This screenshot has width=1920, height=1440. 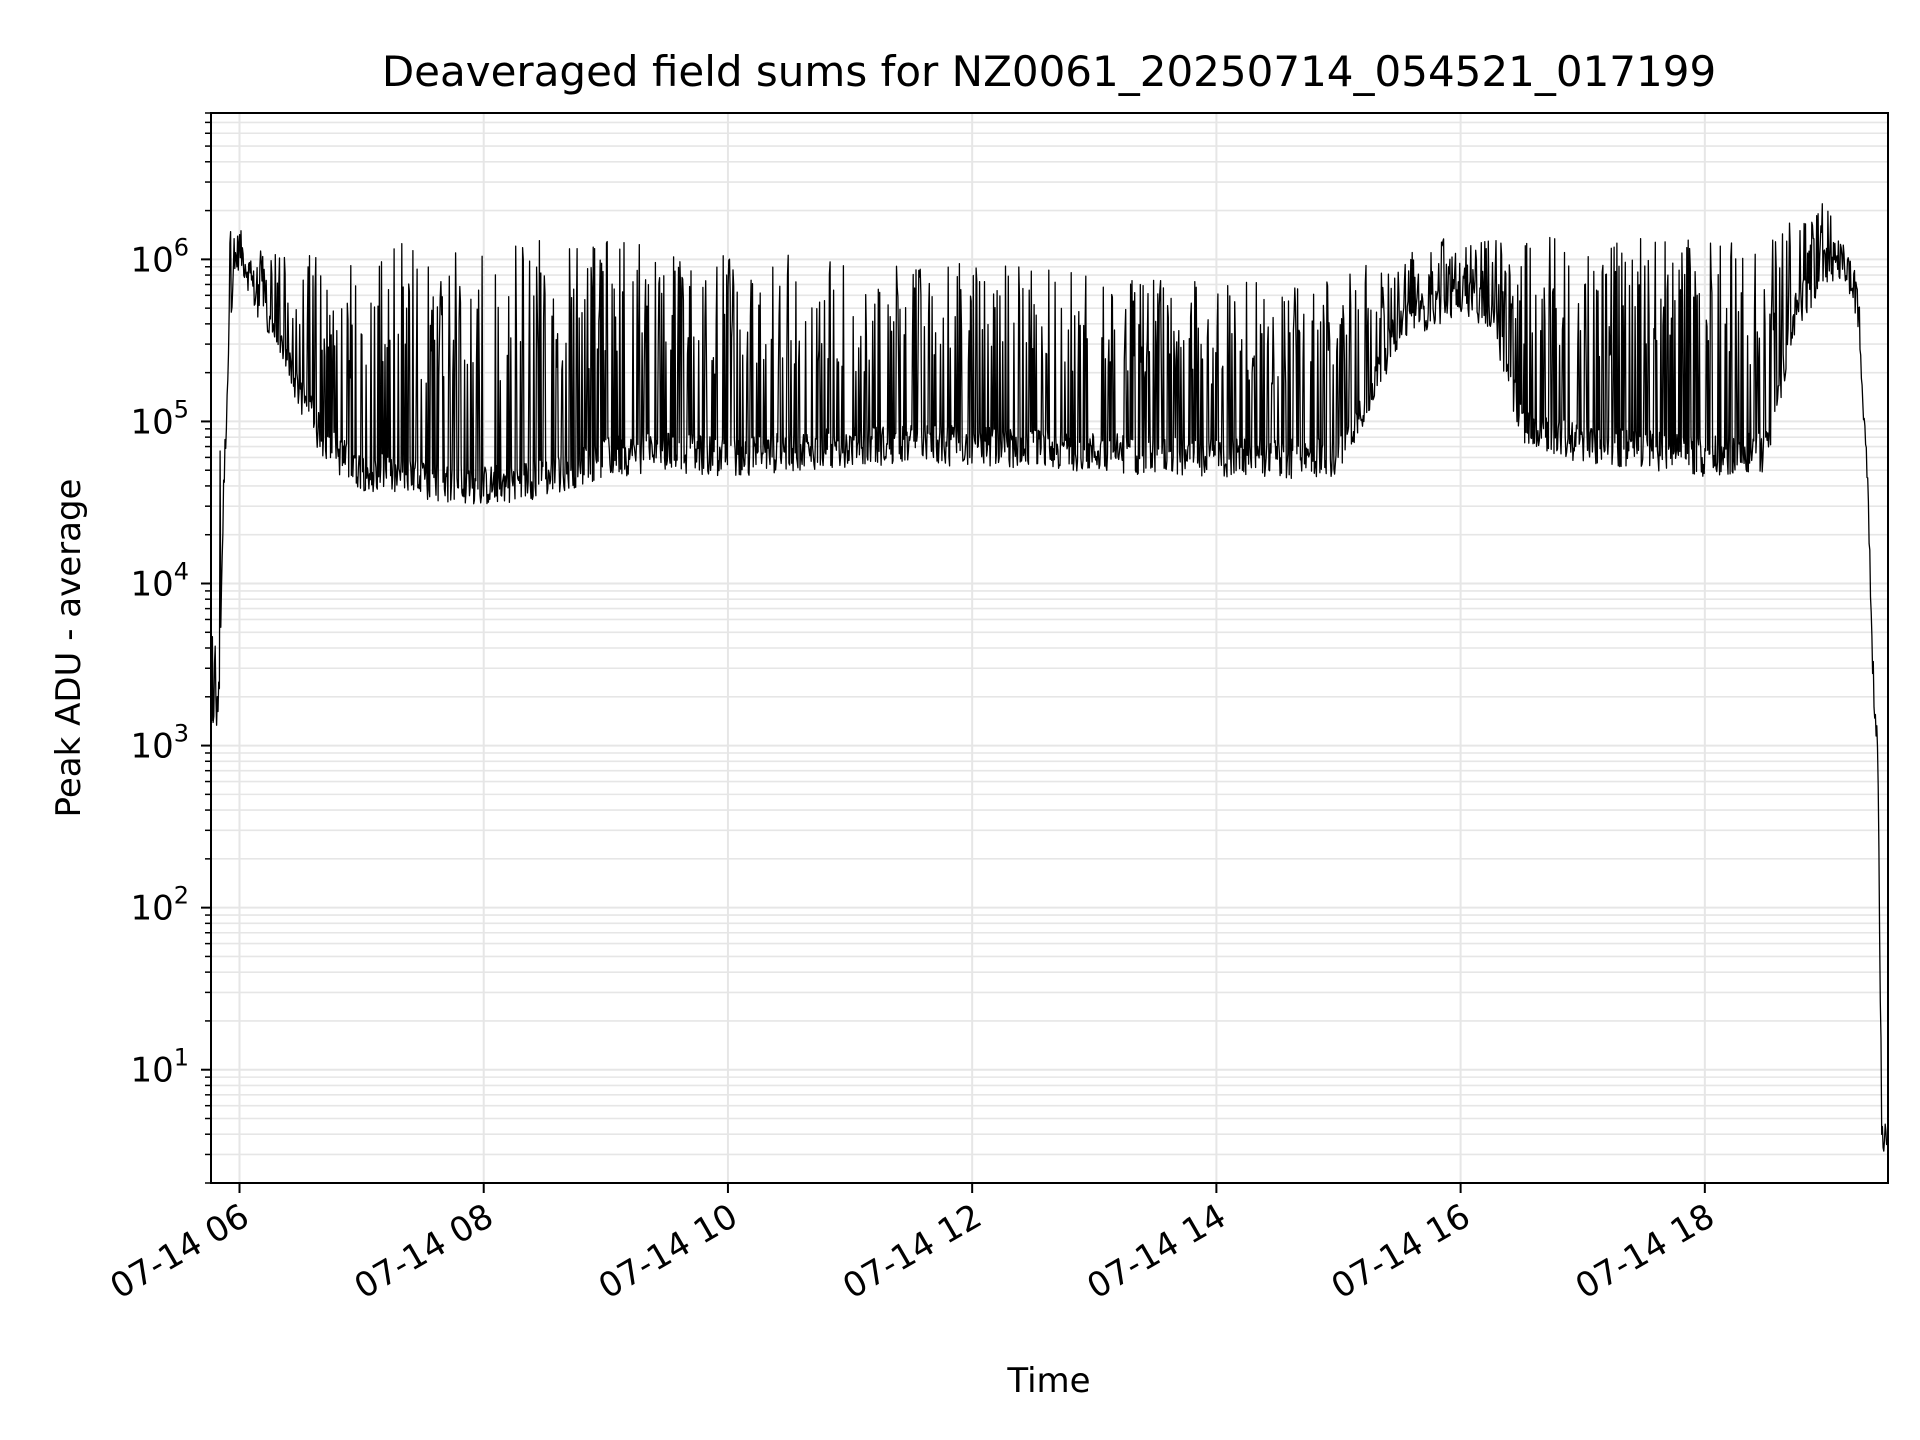 I want to click on y-tick-label: 10⁵, so click(x=159, y=418).